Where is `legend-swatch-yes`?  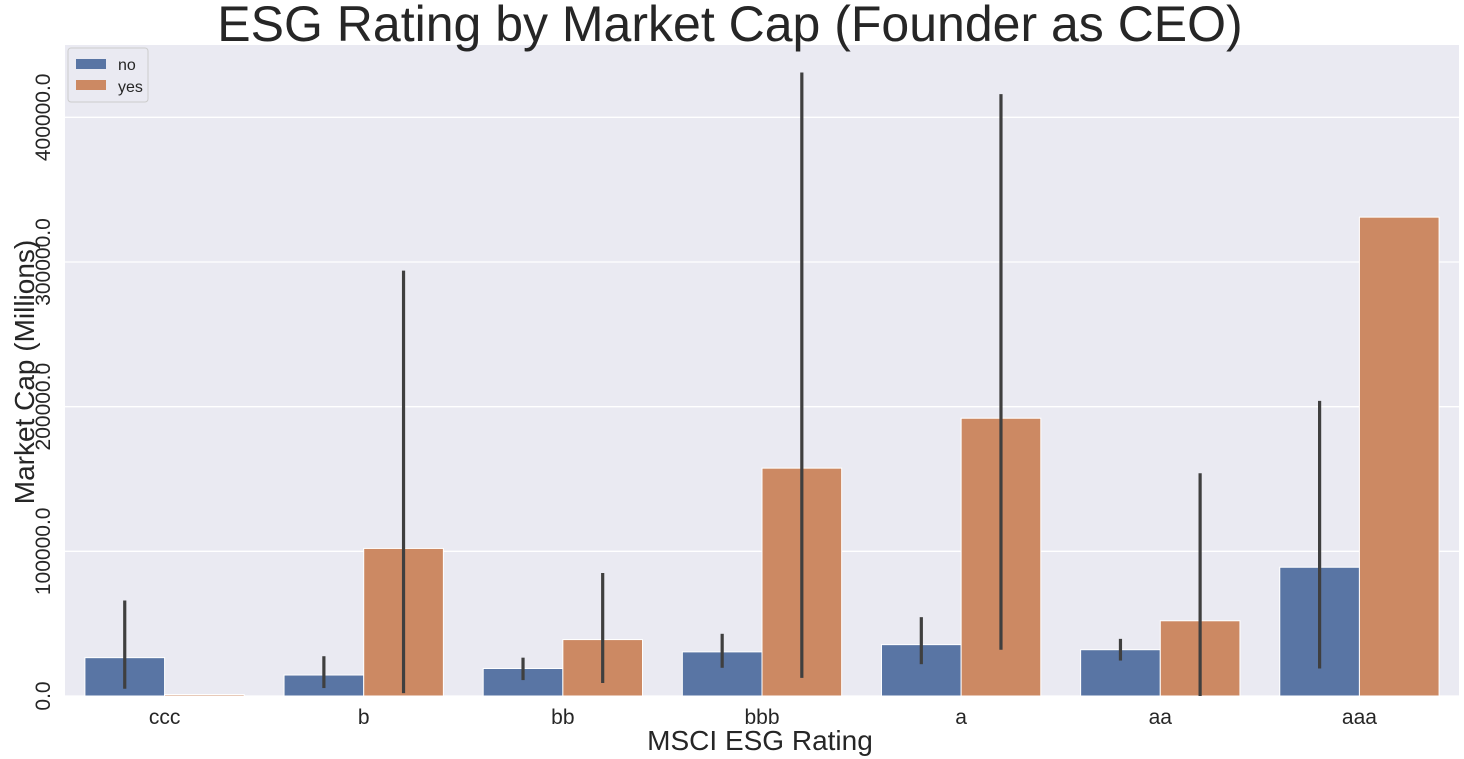
legend-swatch-yes is located at coordinates (91, 85).